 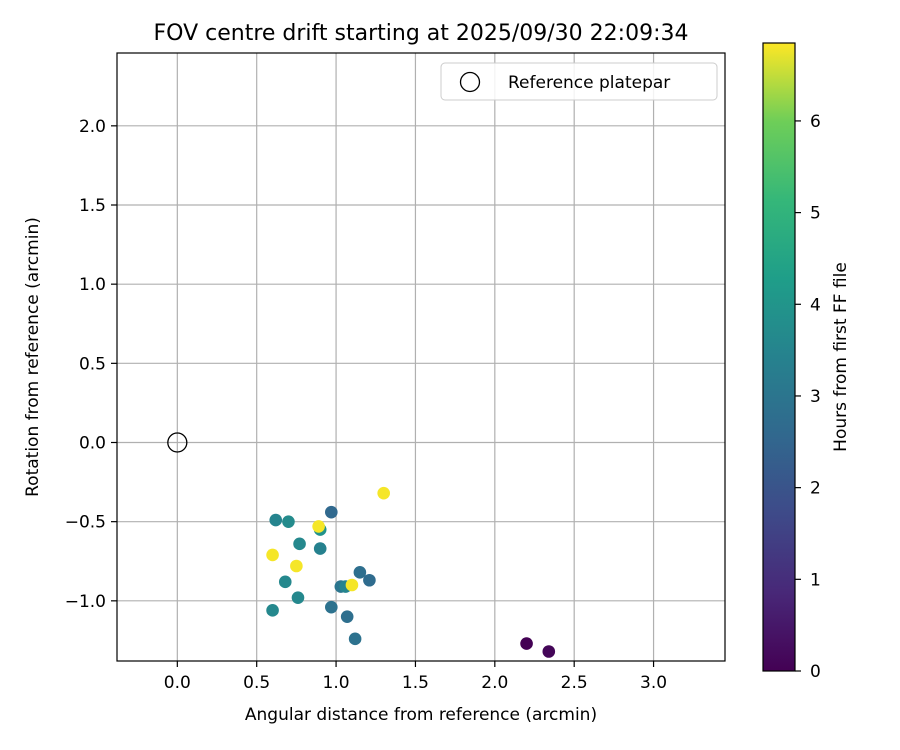 What do you see at coordinates (421, 715) in the screenshot?
I see `x-axis-label: Angular distance from reference (arcmin)` at bounding box center [421, 715].